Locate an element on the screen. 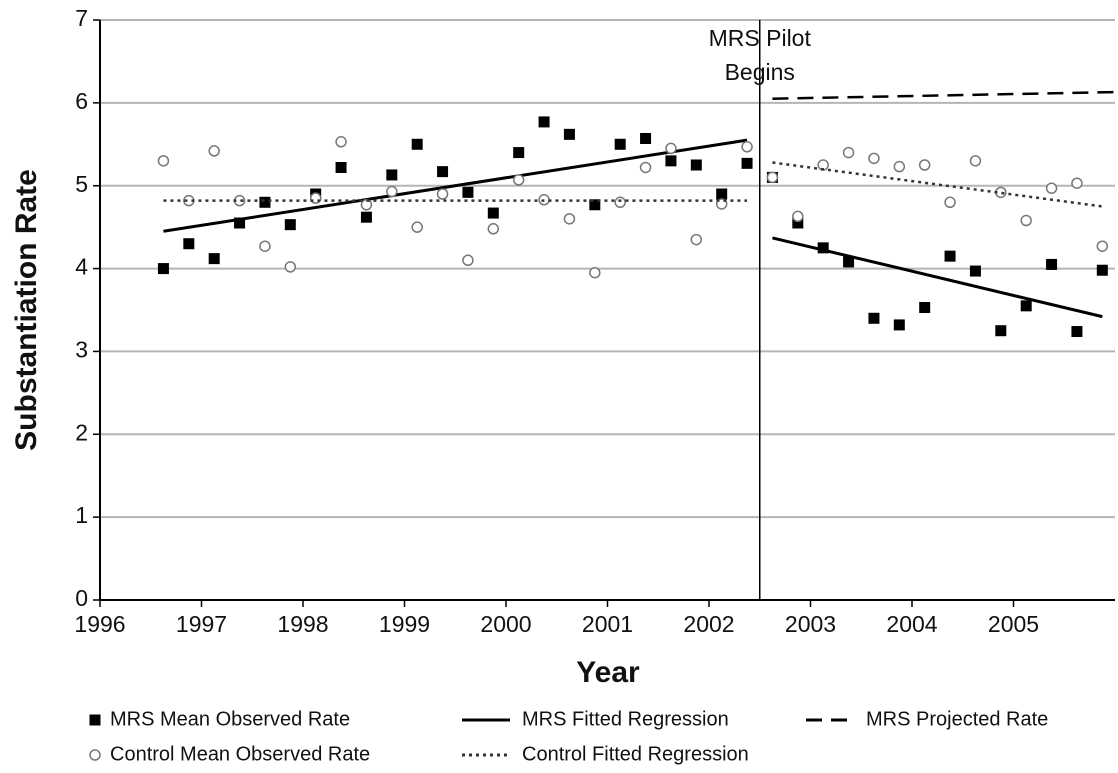 The width and height of the screenshot is (1118, 773). x-tick-label: 2001 is located at coordinates (607, 624).